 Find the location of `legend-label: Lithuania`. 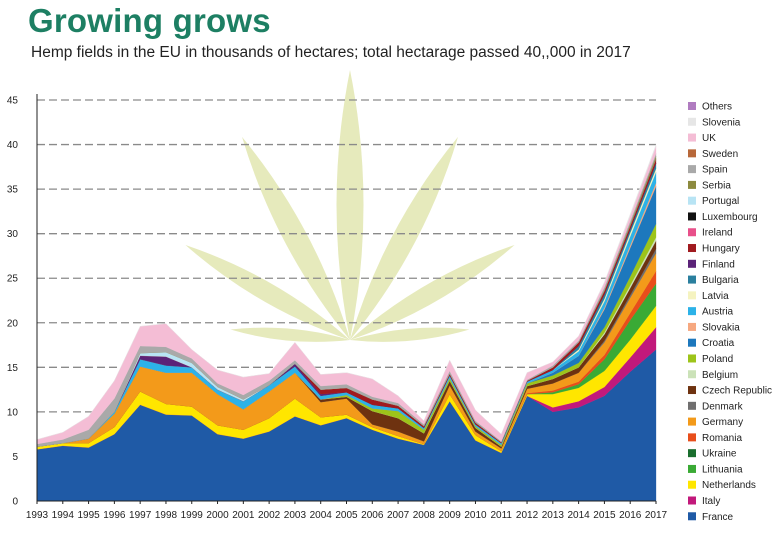

legend-label: Lithuania is located at coordinates (722, 469).